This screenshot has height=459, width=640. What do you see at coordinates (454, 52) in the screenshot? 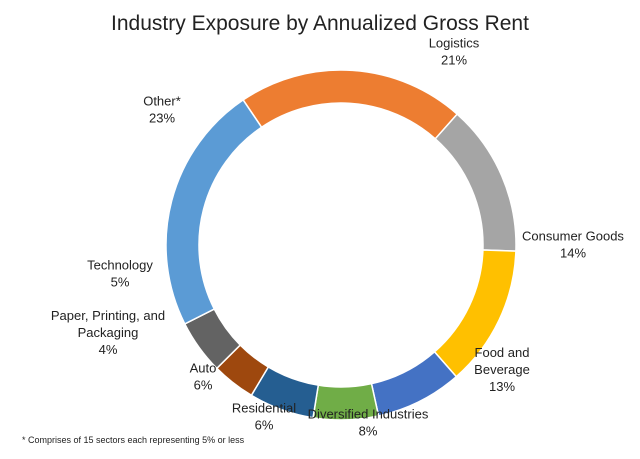
I see `slice-label-1: Logistics 21%` at bounding box center [454, 52].